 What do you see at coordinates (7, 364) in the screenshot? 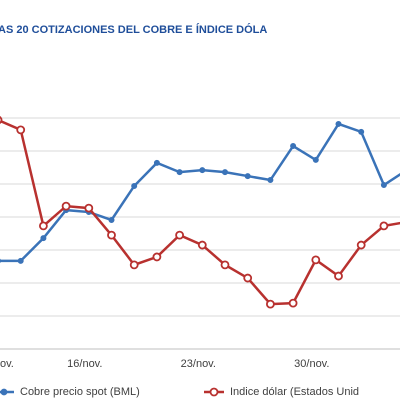
I see `x-tick-label: ov.` at bounding box center [7, 364].